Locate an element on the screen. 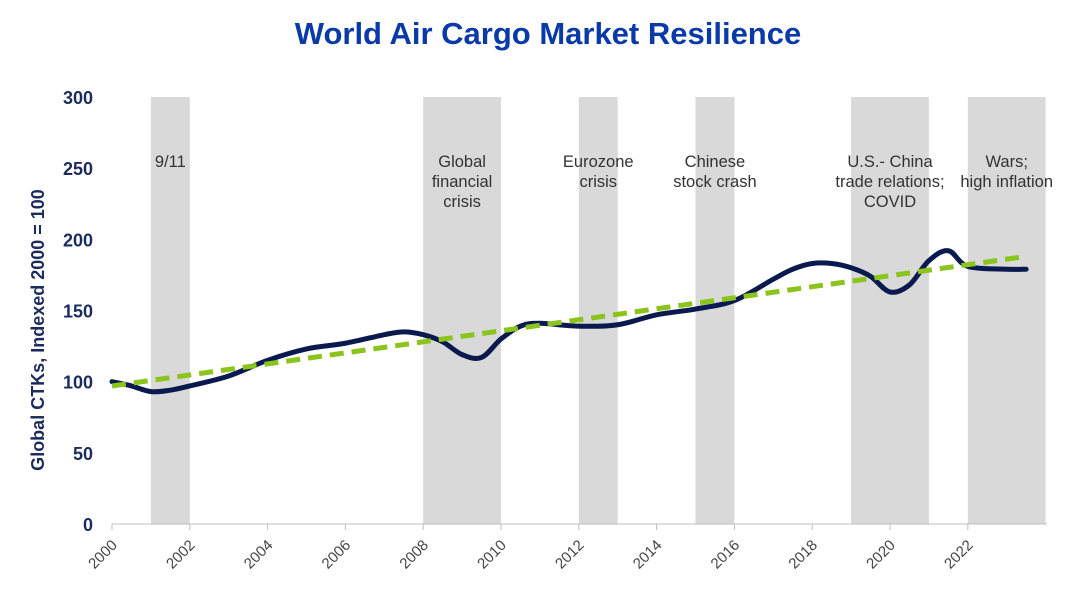 The image size is (1080, 594). y-tick-label: 250 is located at coordinates (78, 169).